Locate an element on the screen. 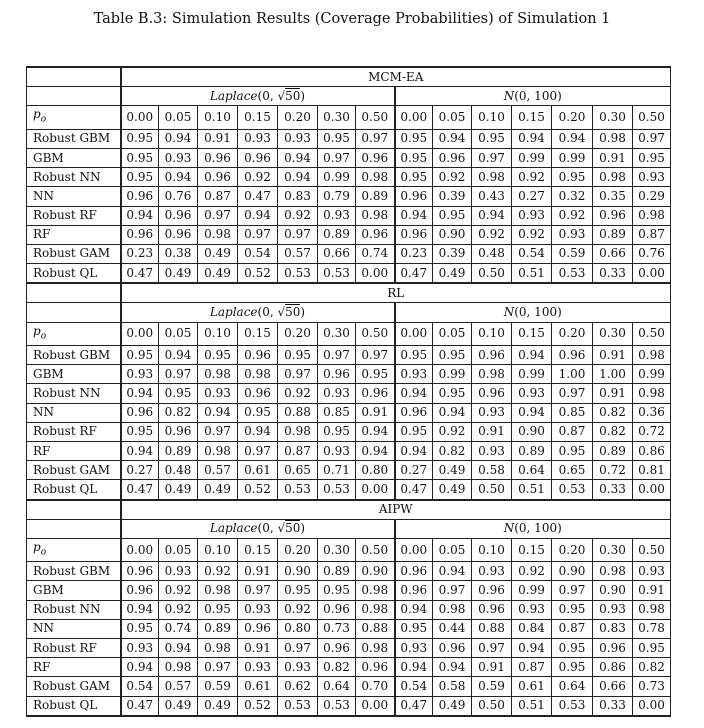 The height and width of the screenshot is (728, 704). row-label: Robust RF is located at coordinates (73, 215).